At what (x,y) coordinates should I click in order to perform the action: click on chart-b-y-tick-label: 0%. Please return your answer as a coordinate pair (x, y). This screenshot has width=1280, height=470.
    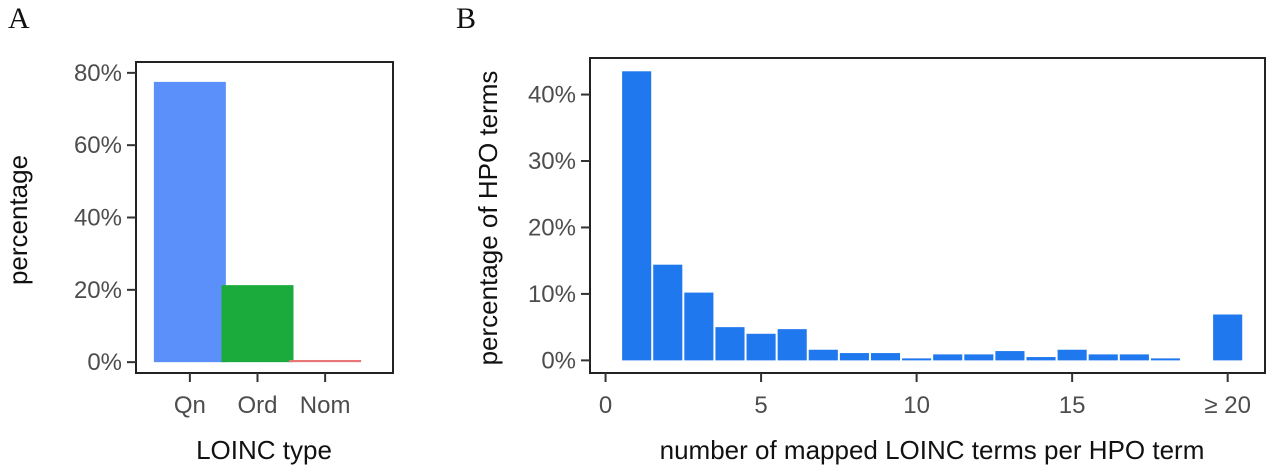
    Looking at the image, I should click on (558, 360).